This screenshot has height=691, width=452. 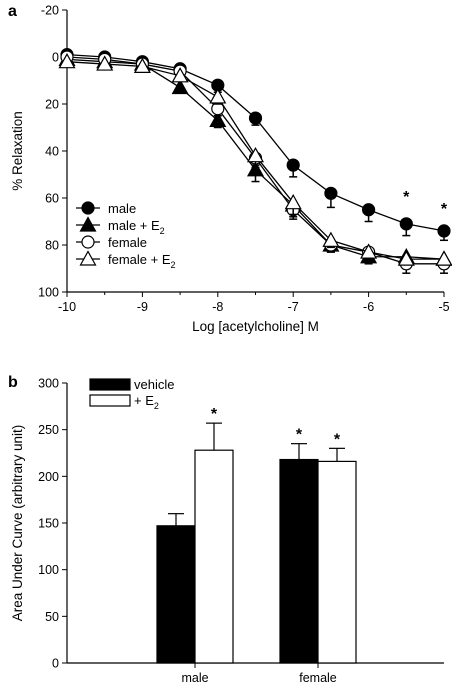 What do you see at coordinates (48, 430) in the screenshot?
I see `y-tick-label: 250` at bounding box center [48, 430].